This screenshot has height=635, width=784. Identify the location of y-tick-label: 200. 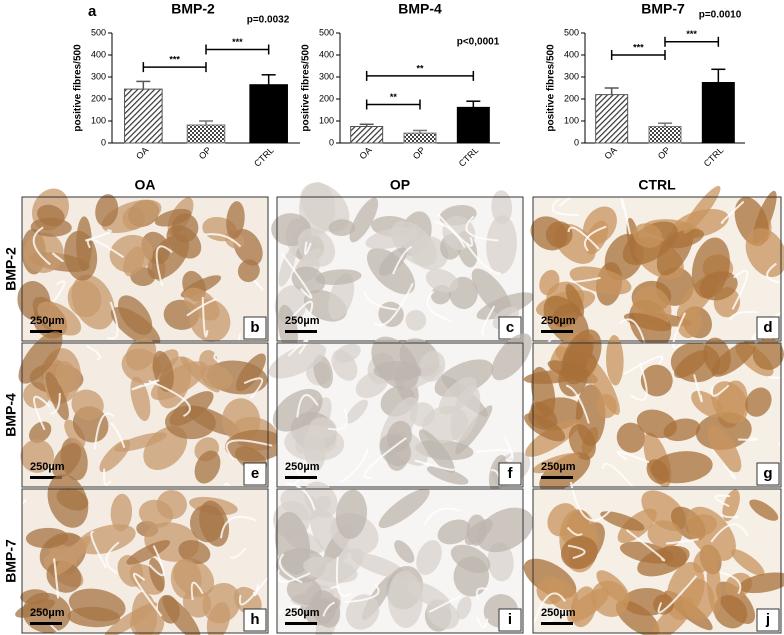
(326, 98).